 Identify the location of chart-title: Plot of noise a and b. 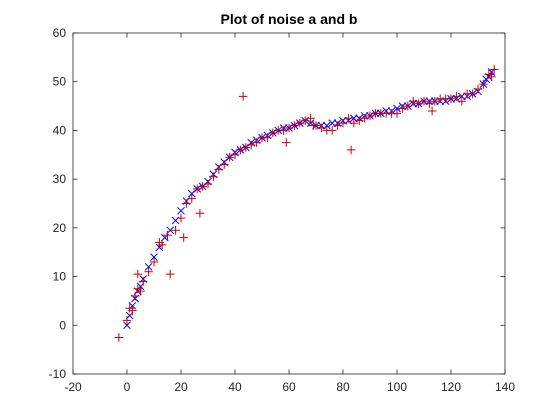
(289, 19).